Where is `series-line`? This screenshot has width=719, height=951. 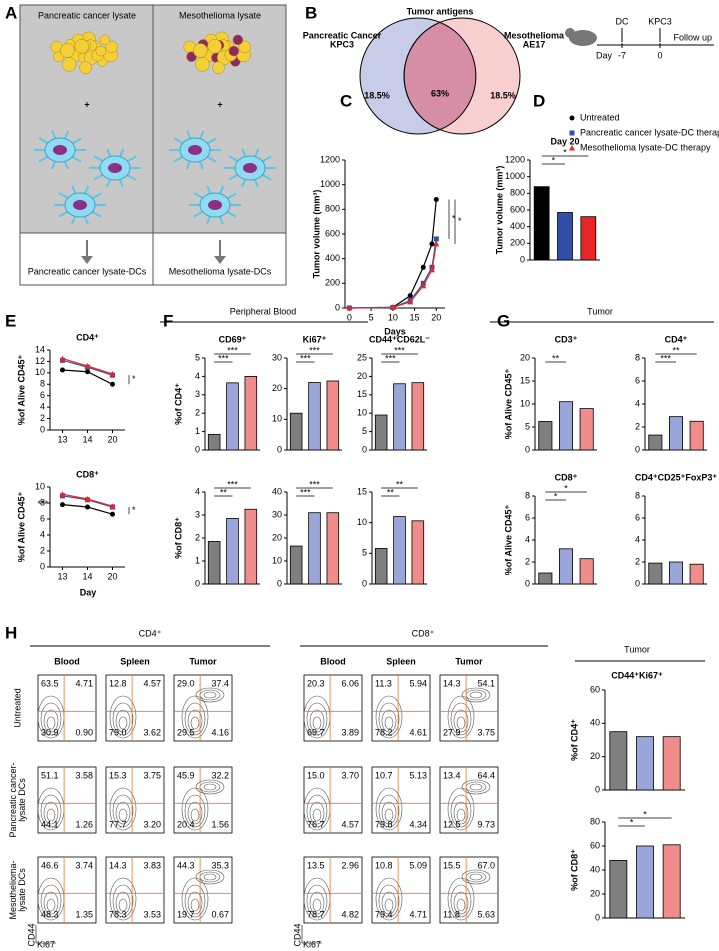
series-line is located at coordinates (393, 254).